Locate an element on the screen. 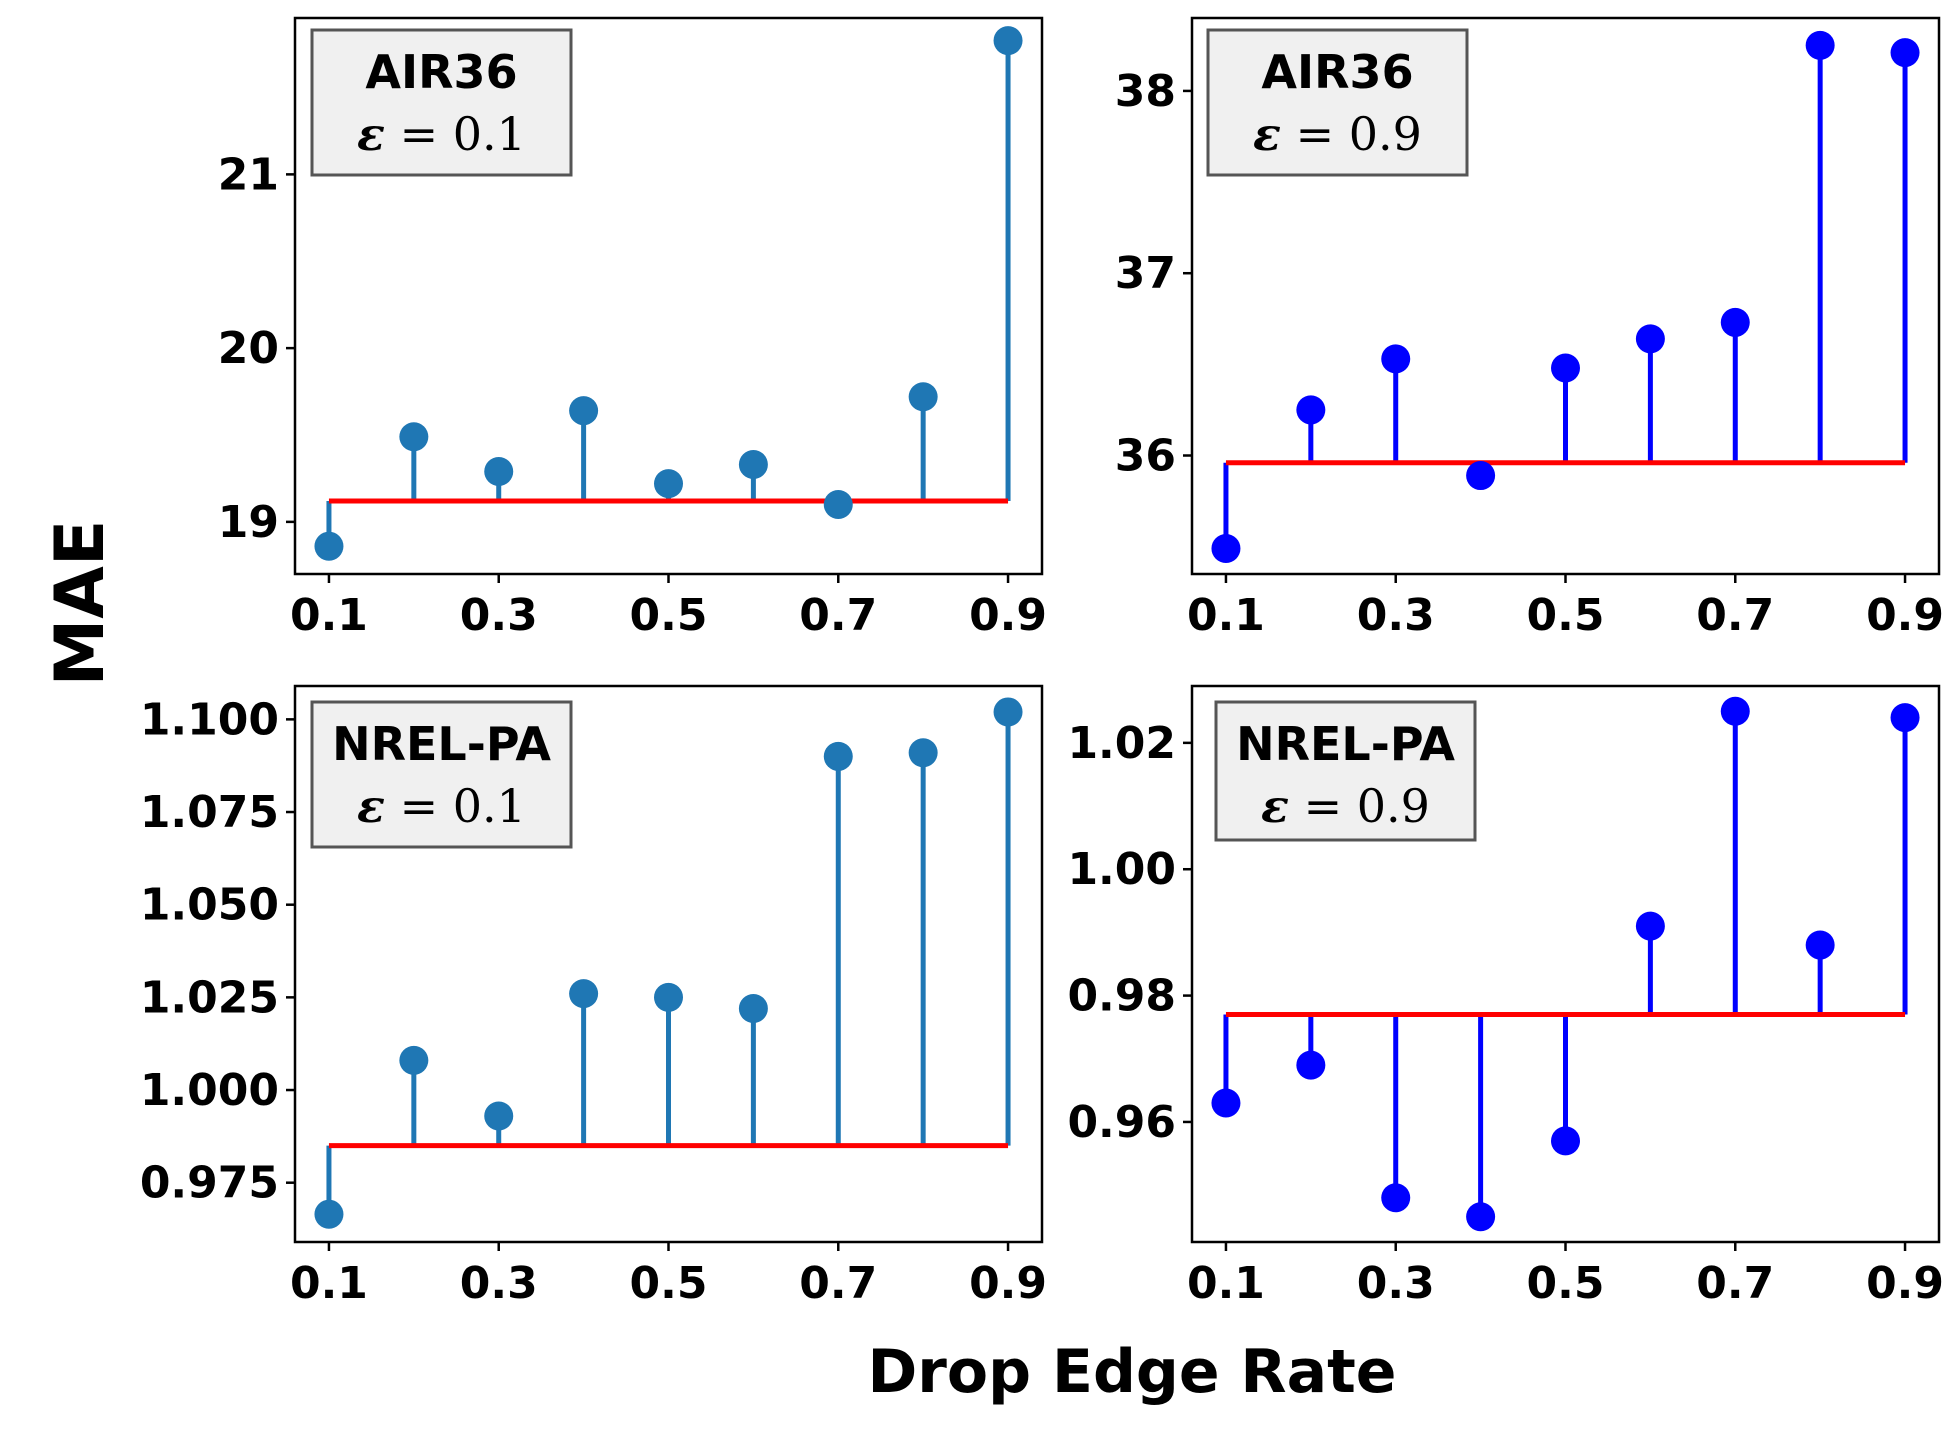 The image size is (1956, 1443). y-tick-label: 1.00 is located at coordinates (1121, 869).